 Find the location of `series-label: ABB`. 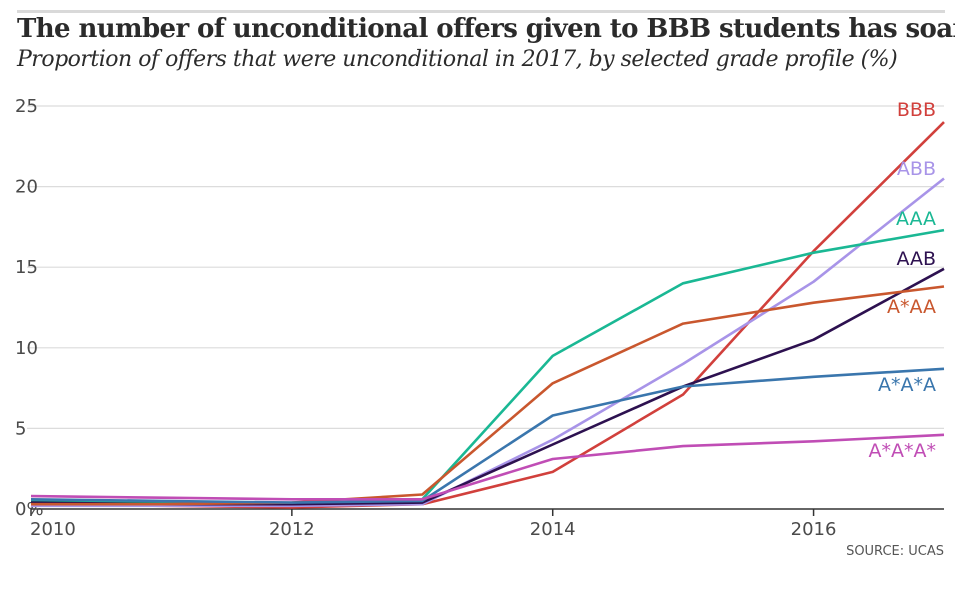

series-label: ABB is located at coordinates (916, 169).